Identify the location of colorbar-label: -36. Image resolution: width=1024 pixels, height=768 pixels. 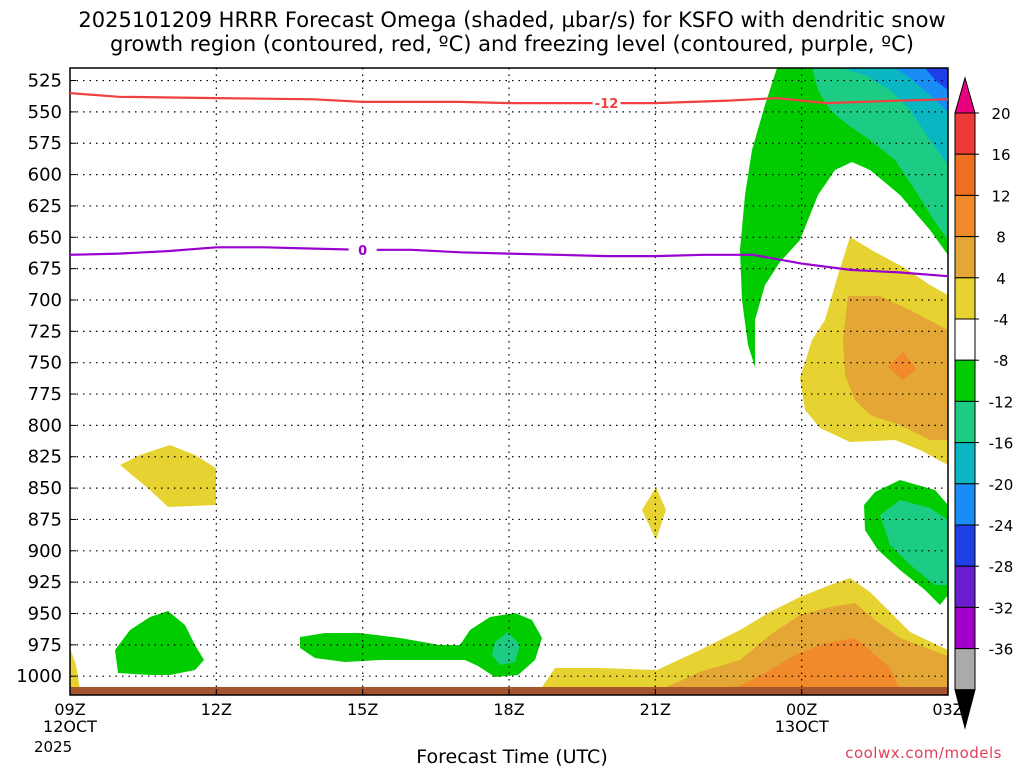
(1001, 650).